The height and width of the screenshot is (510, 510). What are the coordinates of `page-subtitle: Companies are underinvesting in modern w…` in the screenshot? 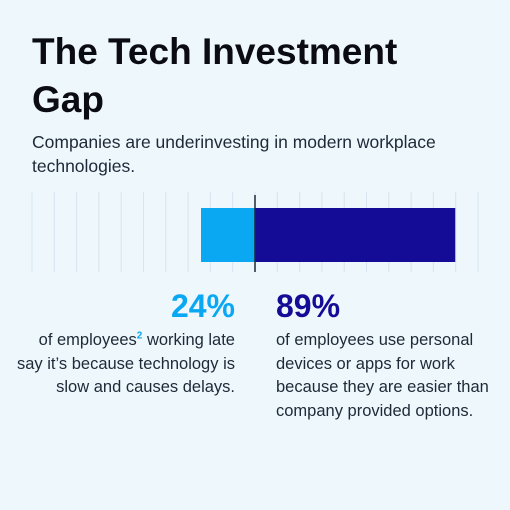 It's located at (234, 154).